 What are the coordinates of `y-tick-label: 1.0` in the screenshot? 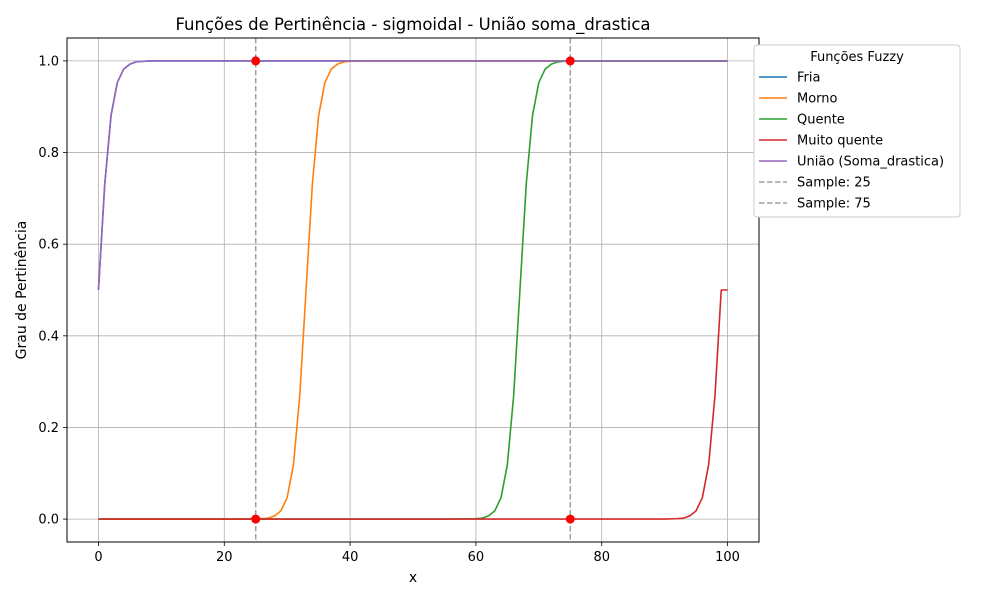 It's located at (48, 61).